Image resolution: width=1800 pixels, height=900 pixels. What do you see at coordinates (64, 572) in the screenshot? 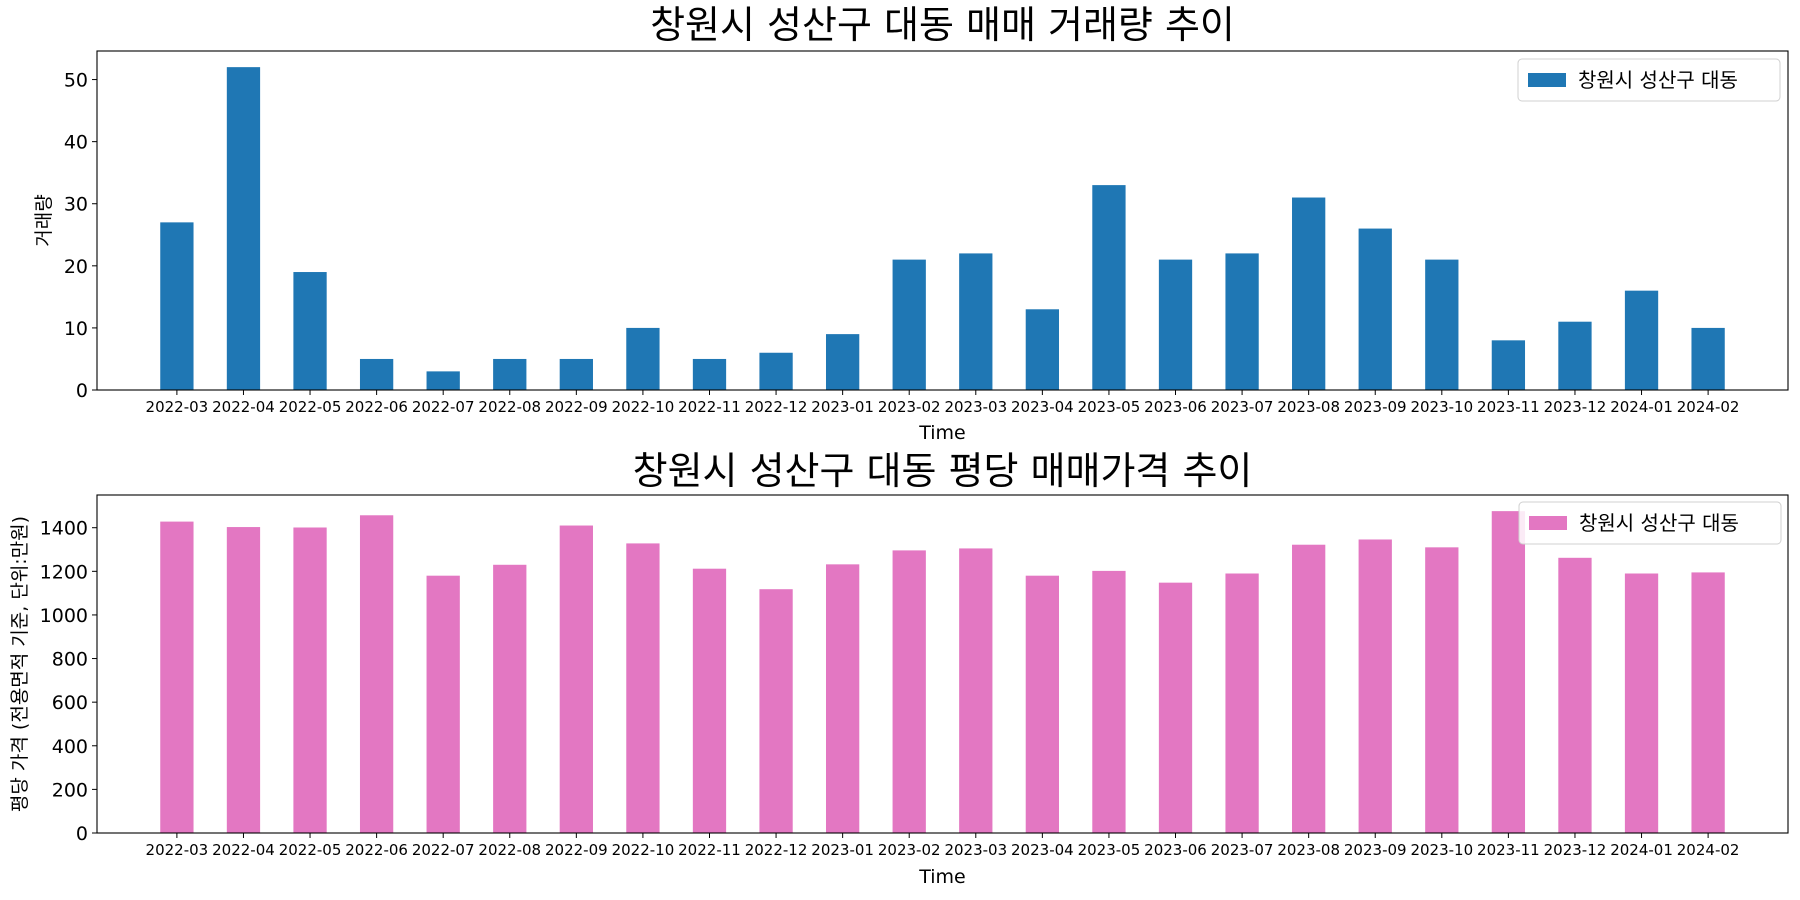
I see `y-tick-label: 1200` at bounding box center [64, 572].